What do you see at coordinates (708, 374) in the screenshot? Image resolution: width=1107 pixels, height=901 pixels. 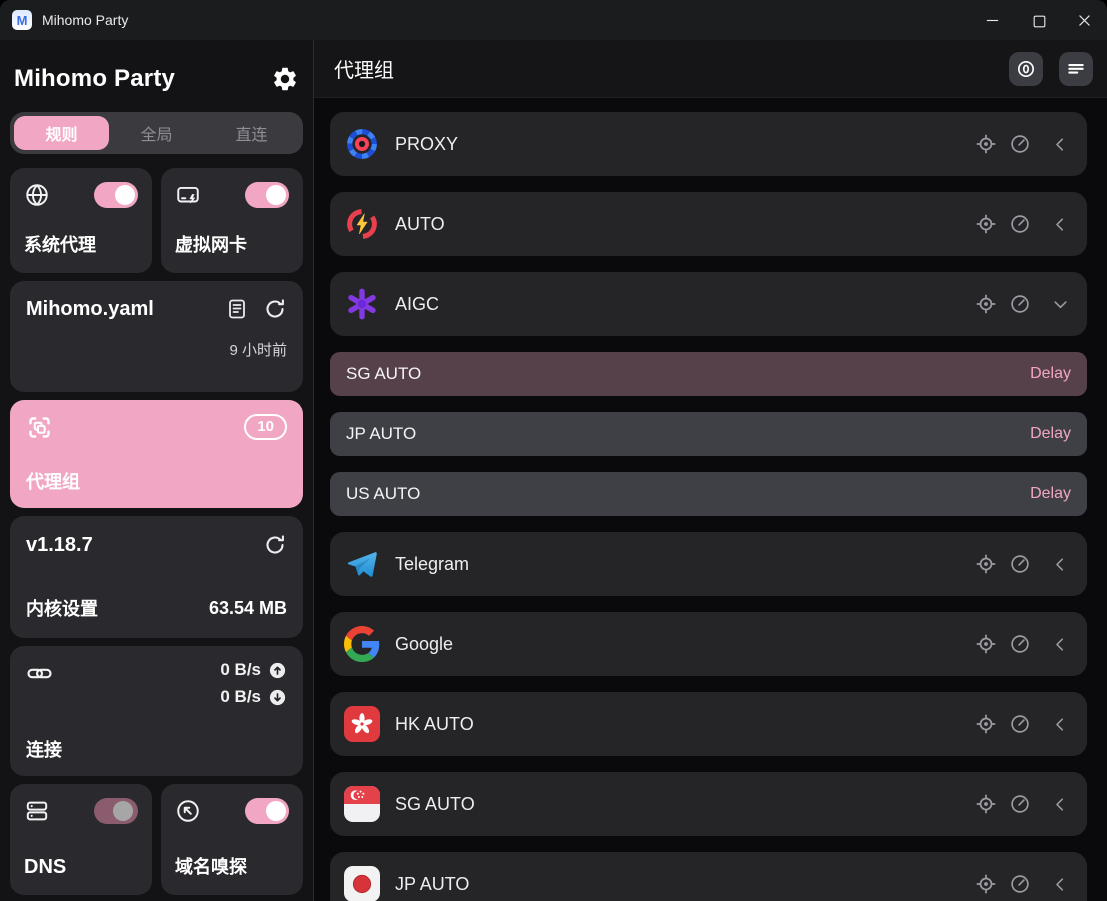 I see `proxy-node-row: SG AUTO Delay` at bounding box center [708, 374].